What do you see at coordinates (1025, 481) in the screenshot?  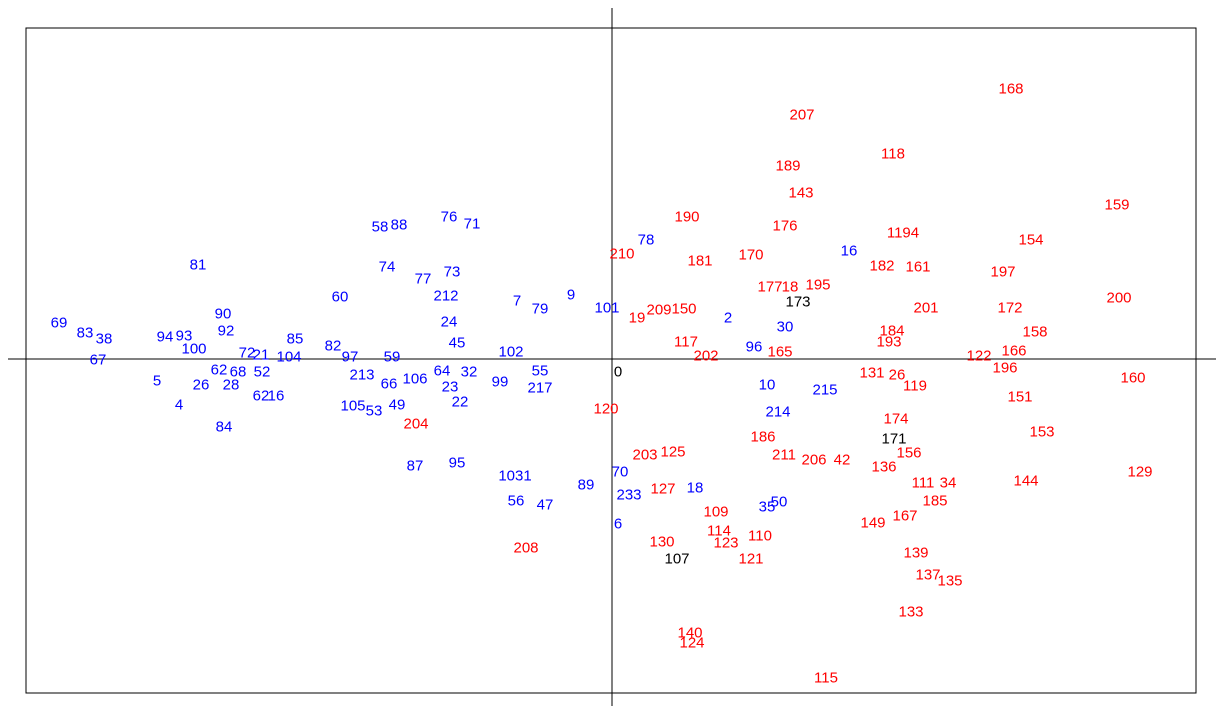 I see `point-label: 144` at bounding box center [1025, 481].